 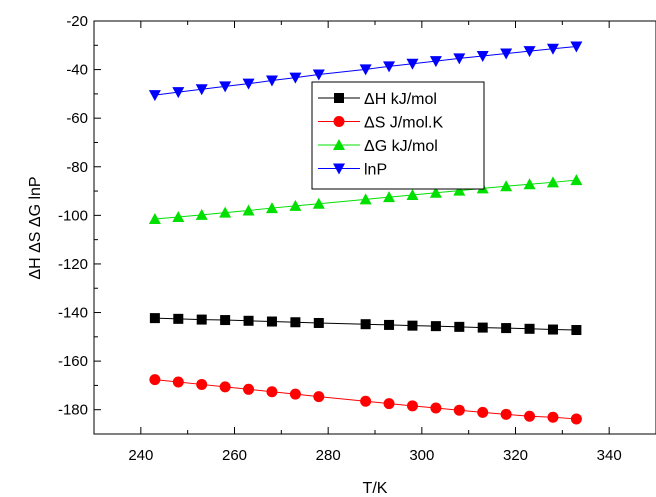 I want to click on y-tick-label: -40, so click(x=77, y=70).